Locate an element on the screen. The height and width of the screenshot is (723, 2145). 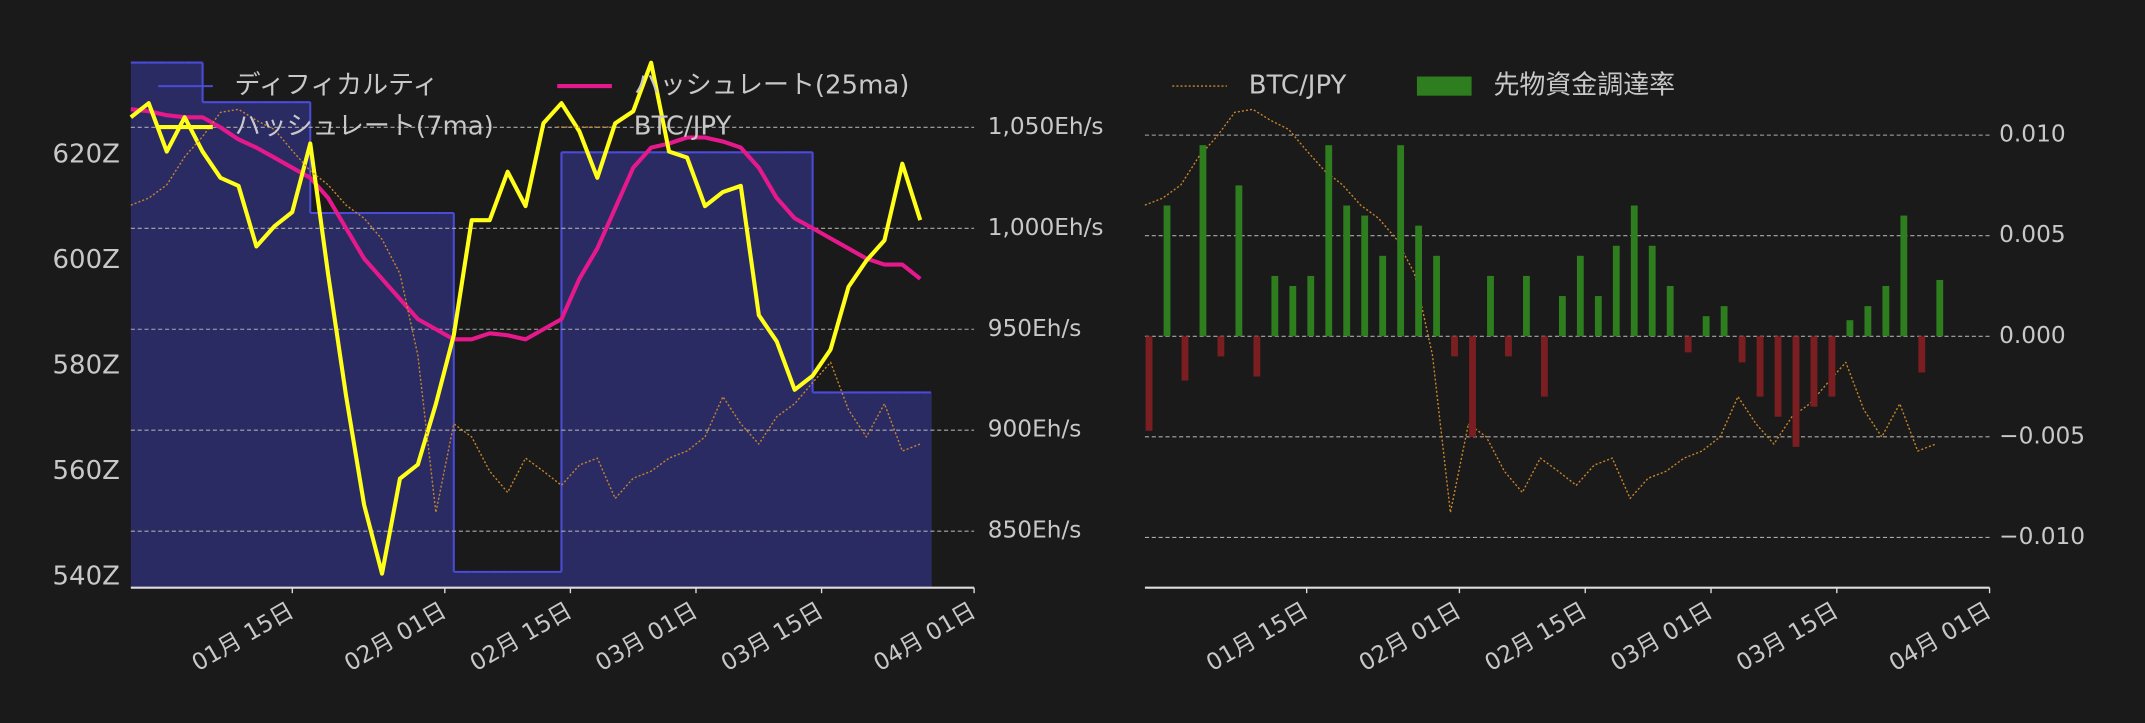
legend-label: ディフィカルティ is located at coordinates (337, 86).